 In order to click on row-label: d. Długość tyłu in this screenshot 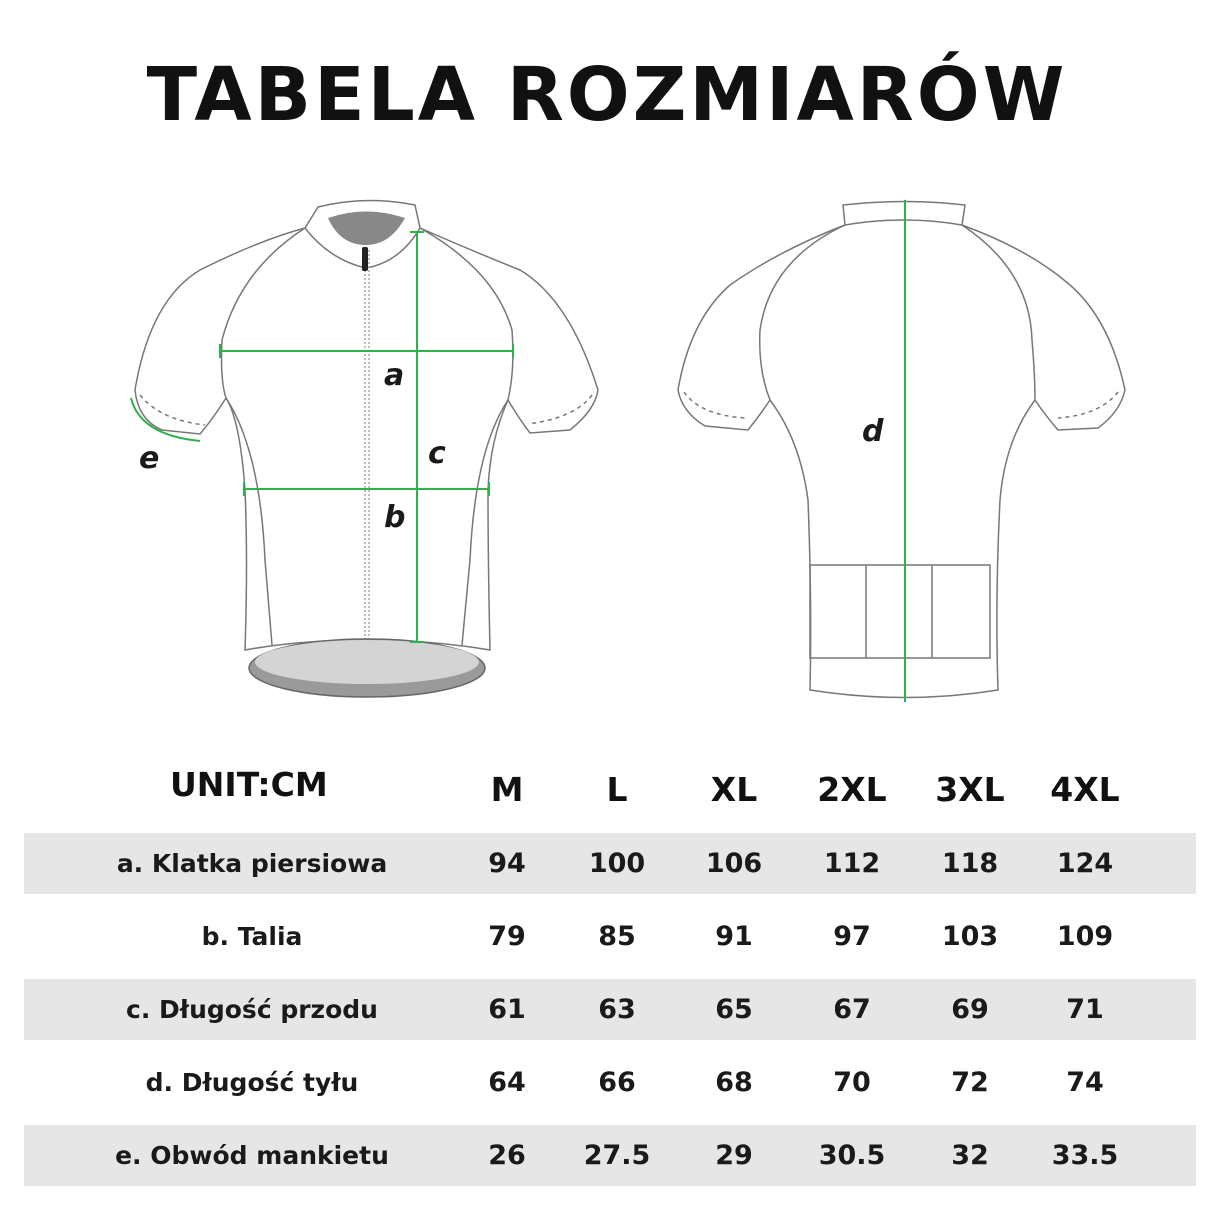, I will do `click(252, 1082)`.